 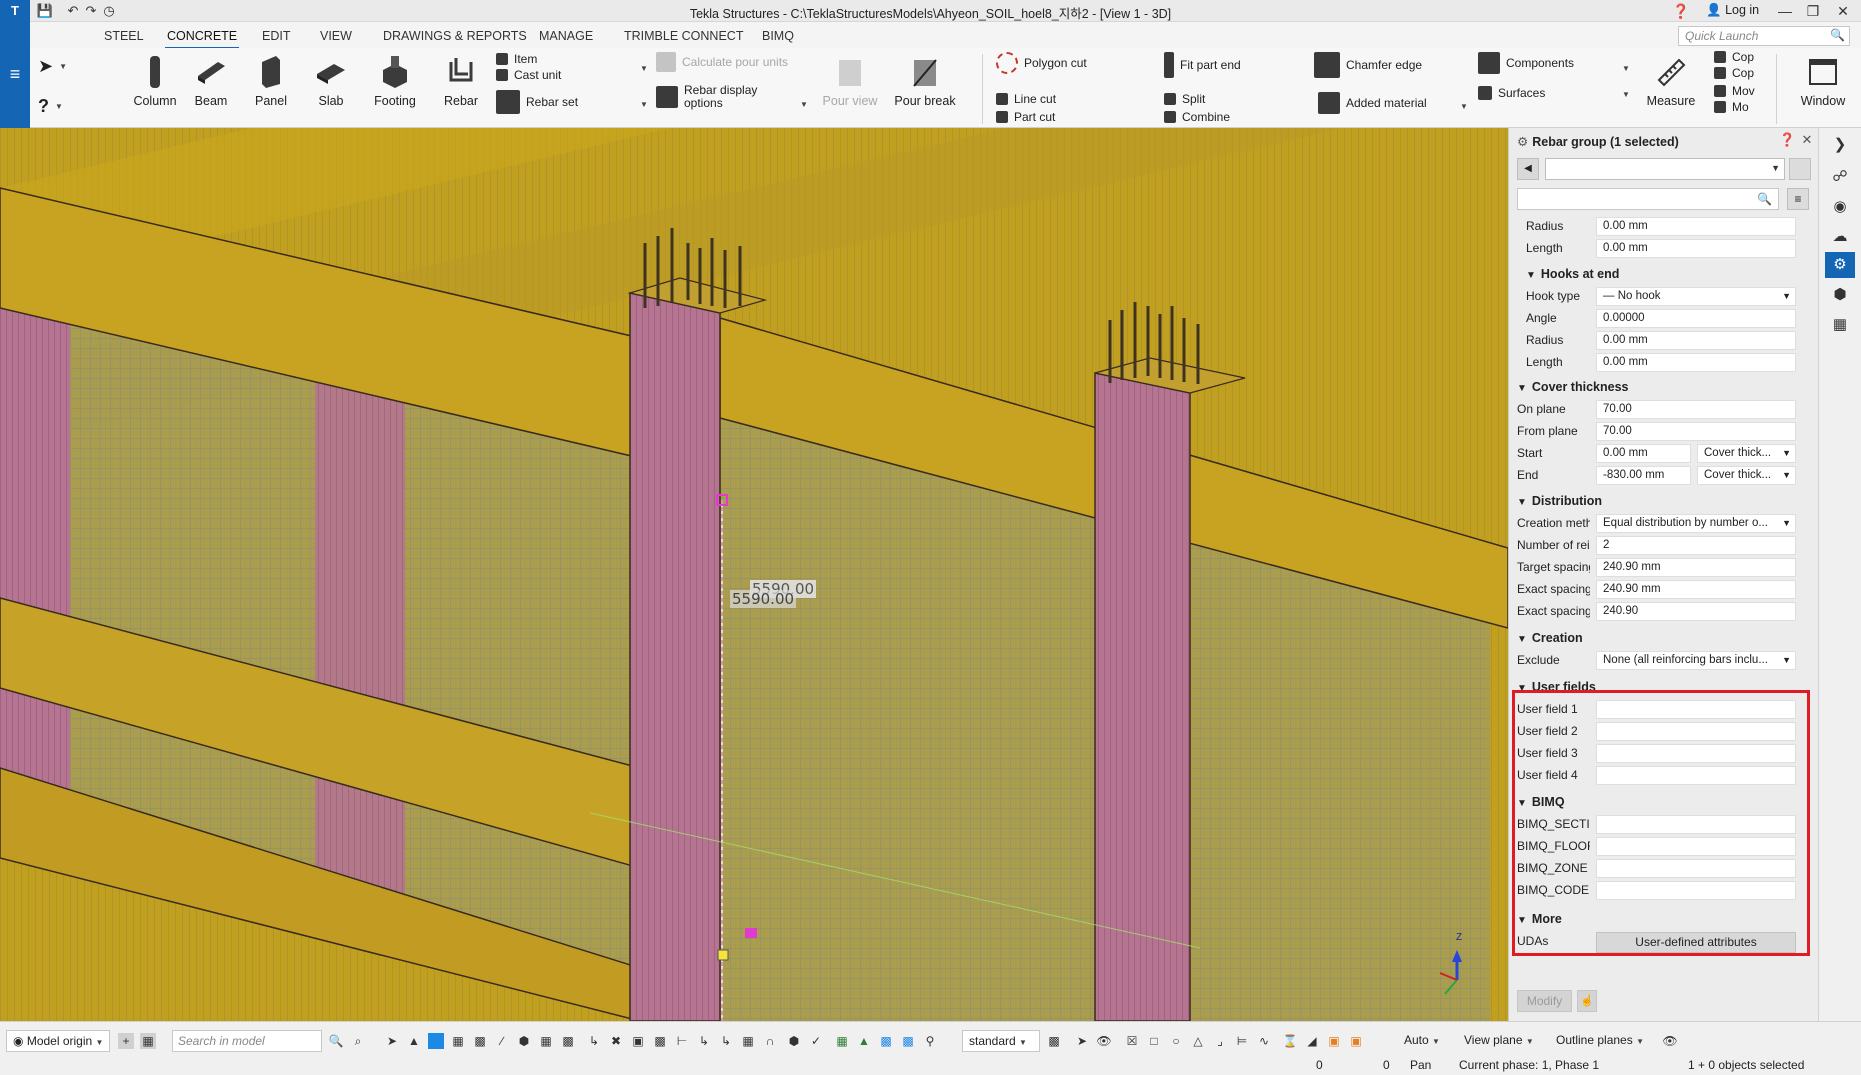 What do you see at coordinates (1041, 63) in the screenshot?
I see `polygon-cut-button: Polygon cut` at bounding box center [1041, 63].